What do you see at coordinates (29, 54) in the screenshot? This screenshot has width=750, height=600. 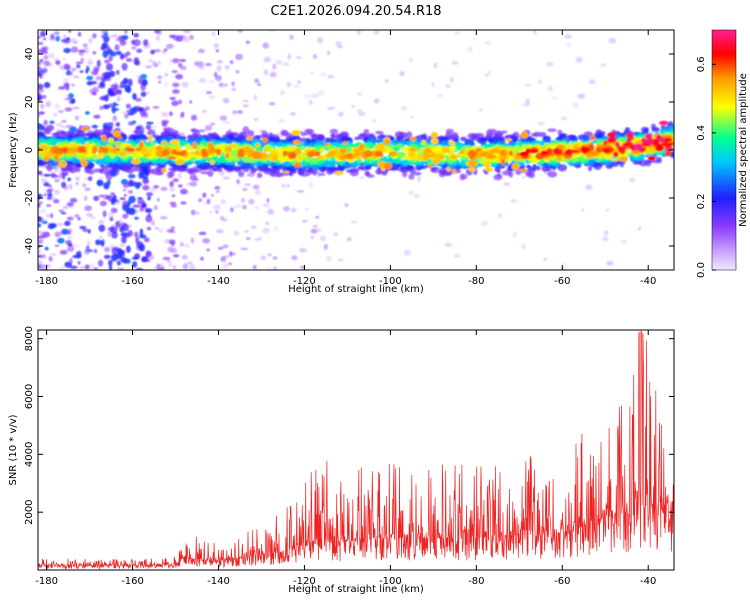 I see `spectrogram-y-tick-label: 40` at bounding box center [29, 54].